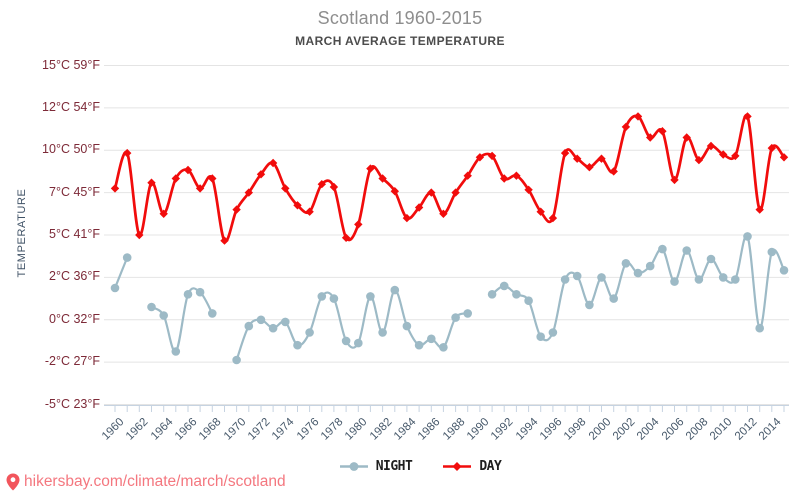 The width and height of the screenshot is (800, 500). Describe the element at coordinates (71, 149) in the screenshot. I see `y-tick-label: 10°C 50°F` at that location.